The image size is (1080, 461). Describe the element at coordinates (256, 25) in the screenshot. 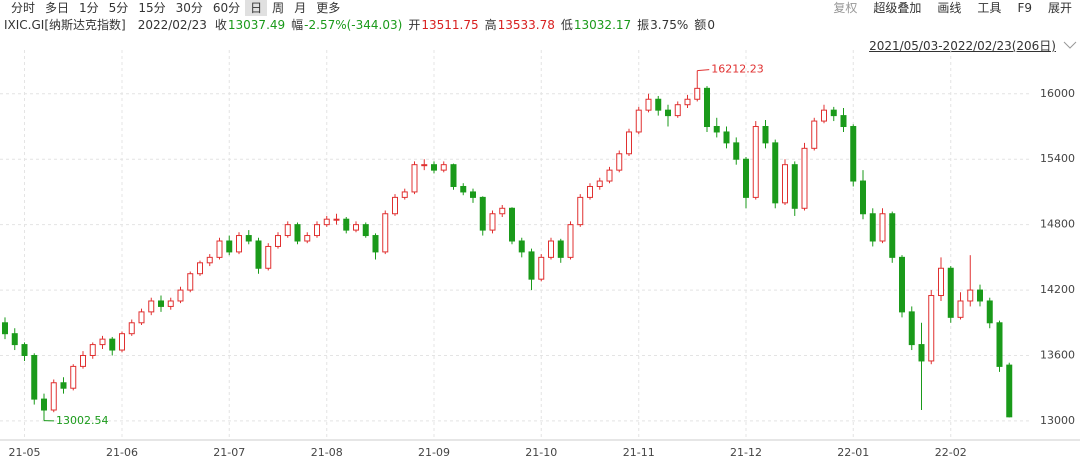

I see `quote-value: 13037.49` at that location.